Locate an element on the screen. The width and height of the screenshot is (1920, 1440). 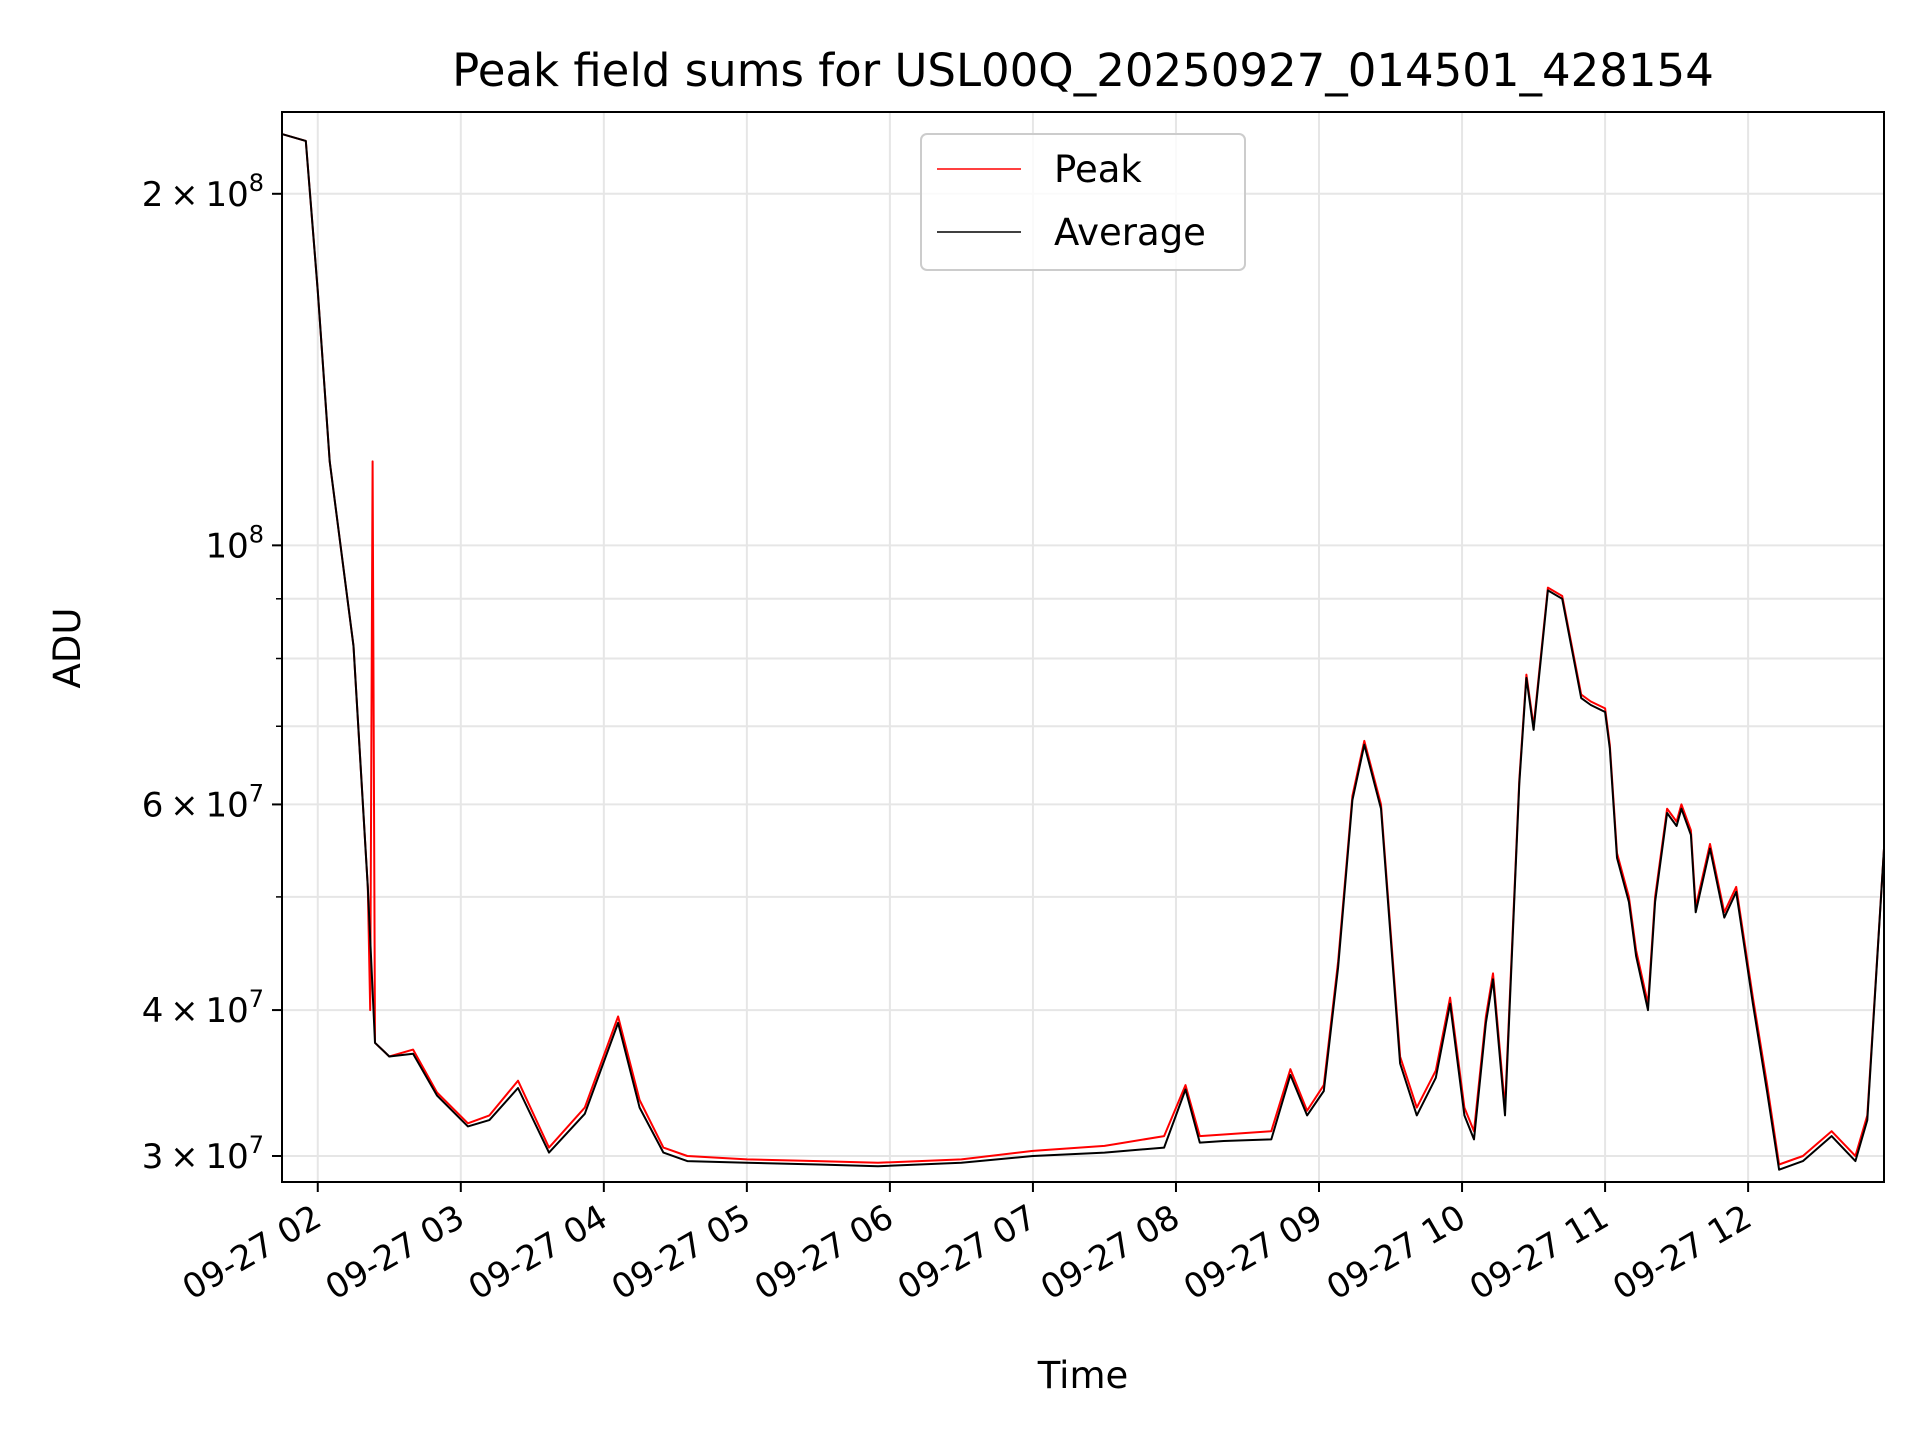
y-axis-ticks: 3 × 107 4 × 107 6 × 107 108 2 × 108 is located at coordinates (212, 673).